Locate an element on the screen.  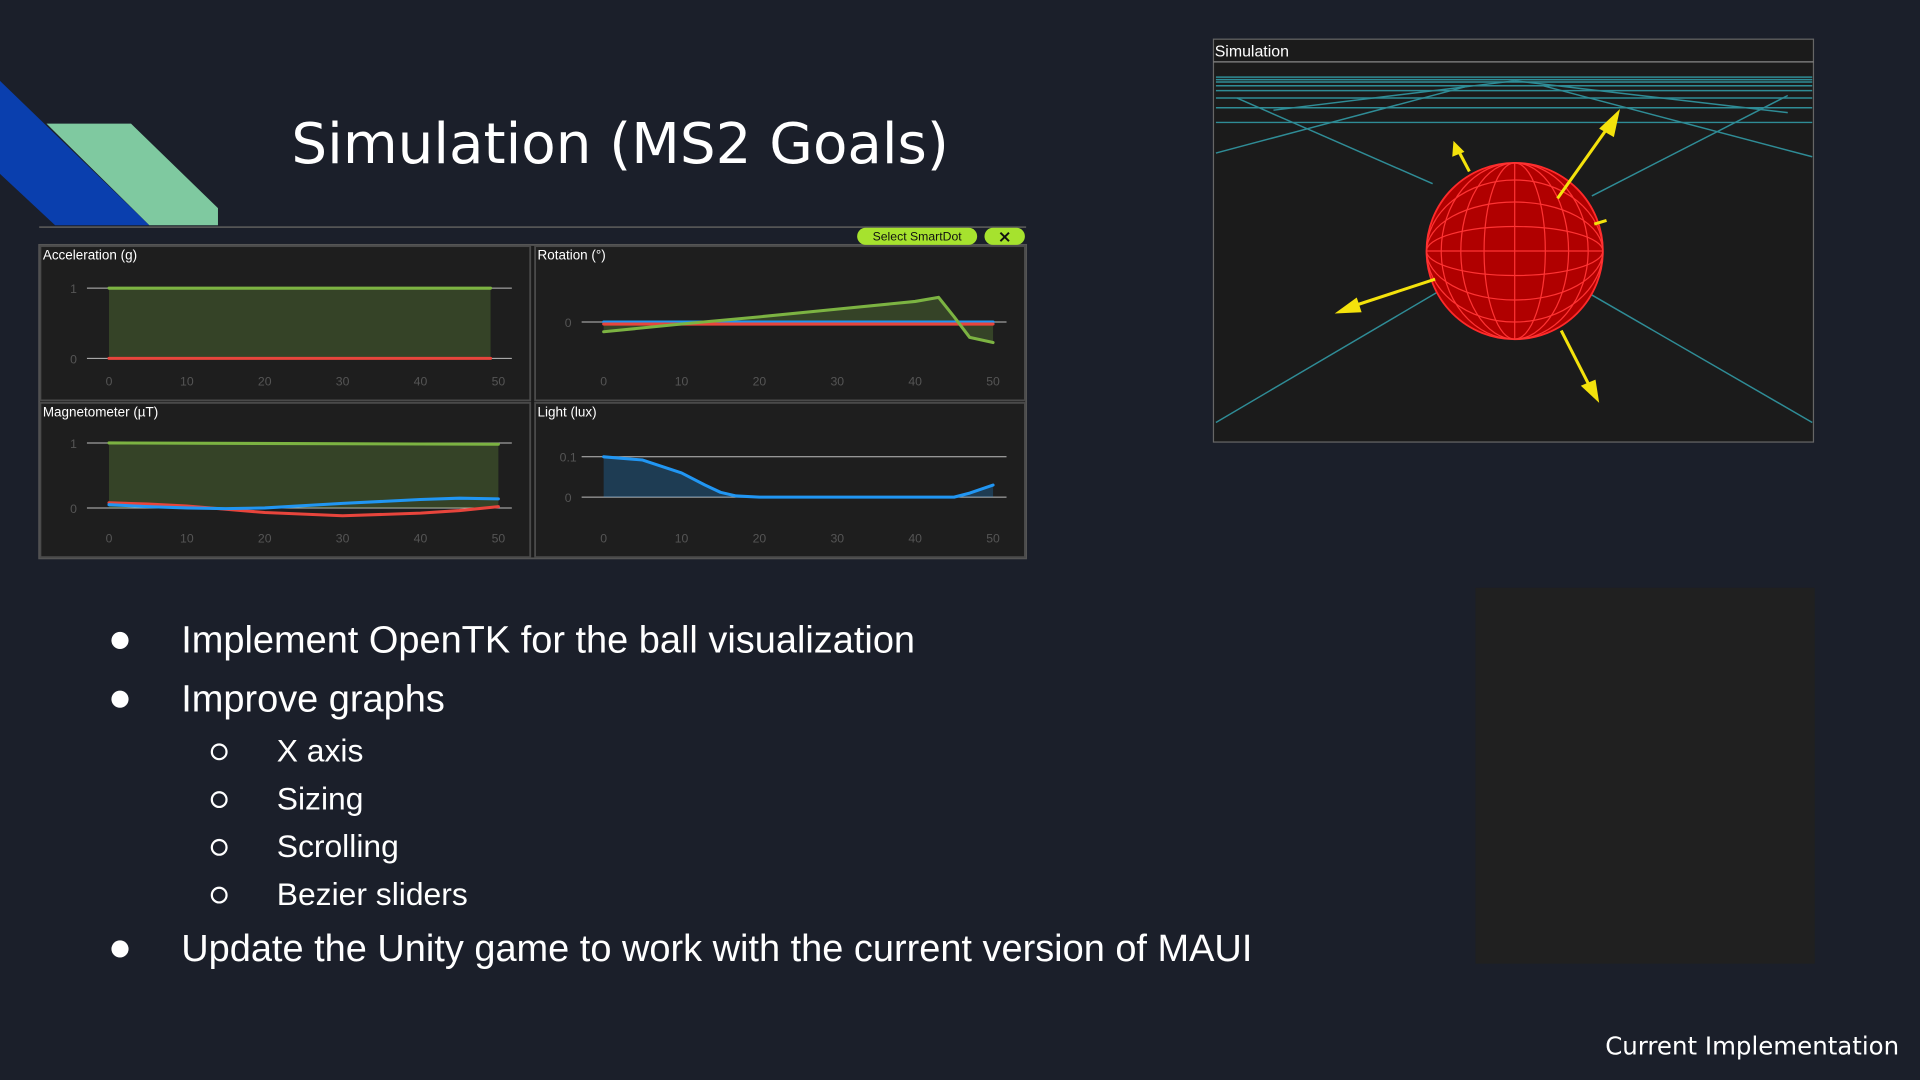
close-button is located at coordinates (1004, 236).